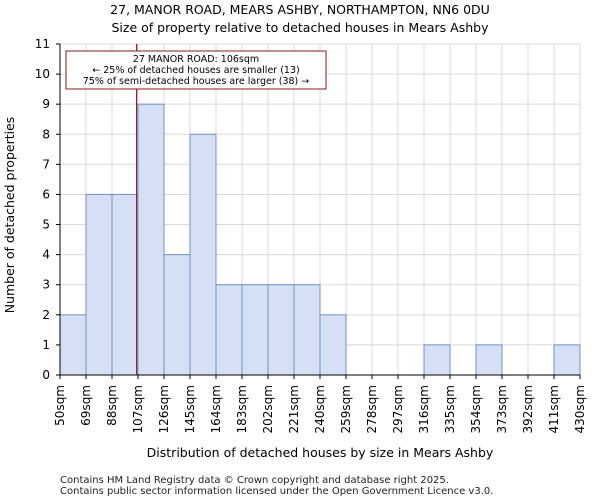 Image resolution: width=600 pixels, height=500 pixels. Describe the element at coordinates (196, 59) in the screenshot. I see `annotation-line: 27 MANOR ROAD: 106sqm` at that location.